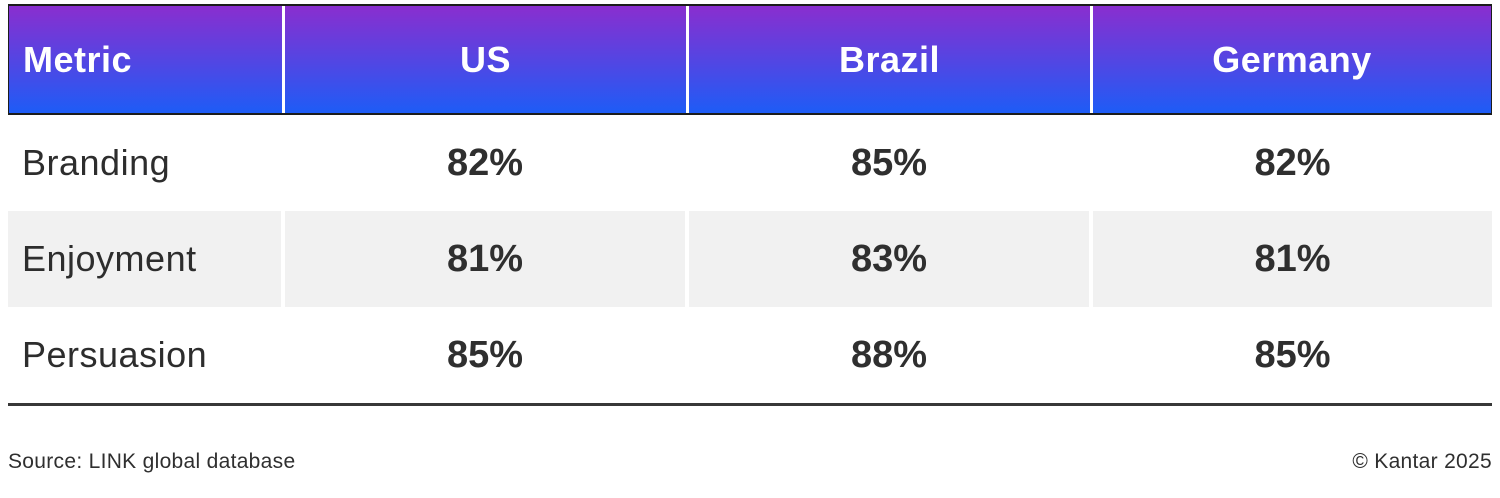 Image resolution: width=1500 pixels, height=498 pixels. What do you see at coordinates (750, 404) in the screenshot?
I see `bottom-rule` at bounding box center [750, 404].